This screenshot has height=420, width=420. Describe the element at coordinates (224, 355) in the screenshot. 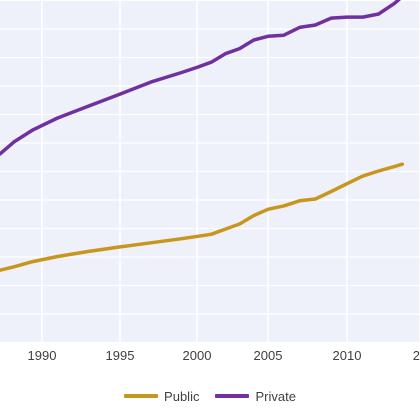

I see `x-axis-tick-labels: 1990 1995 2000 2005 2010 20` at that location.